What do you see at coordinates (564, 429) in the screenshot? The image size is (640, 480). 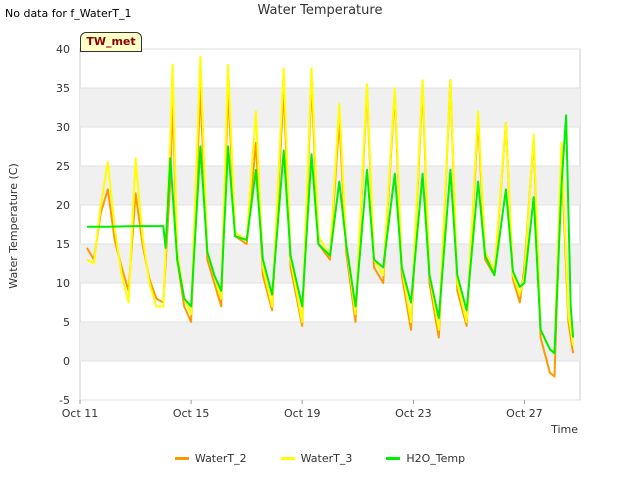 I see `x-axis-label: Time` at bounding box center [564, 429].